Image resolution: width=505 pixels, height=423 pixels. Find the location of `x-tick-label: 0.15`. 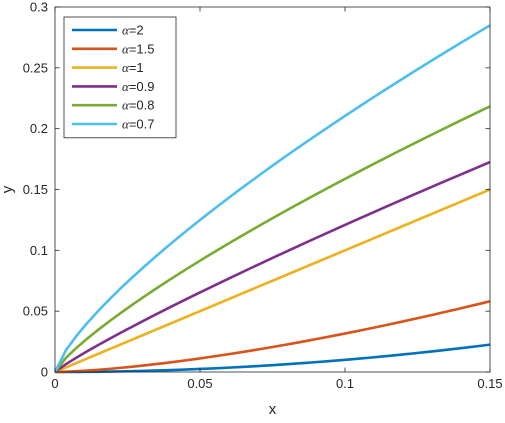

x-tick-label: 0.15 is located at coordinates (489, 383).